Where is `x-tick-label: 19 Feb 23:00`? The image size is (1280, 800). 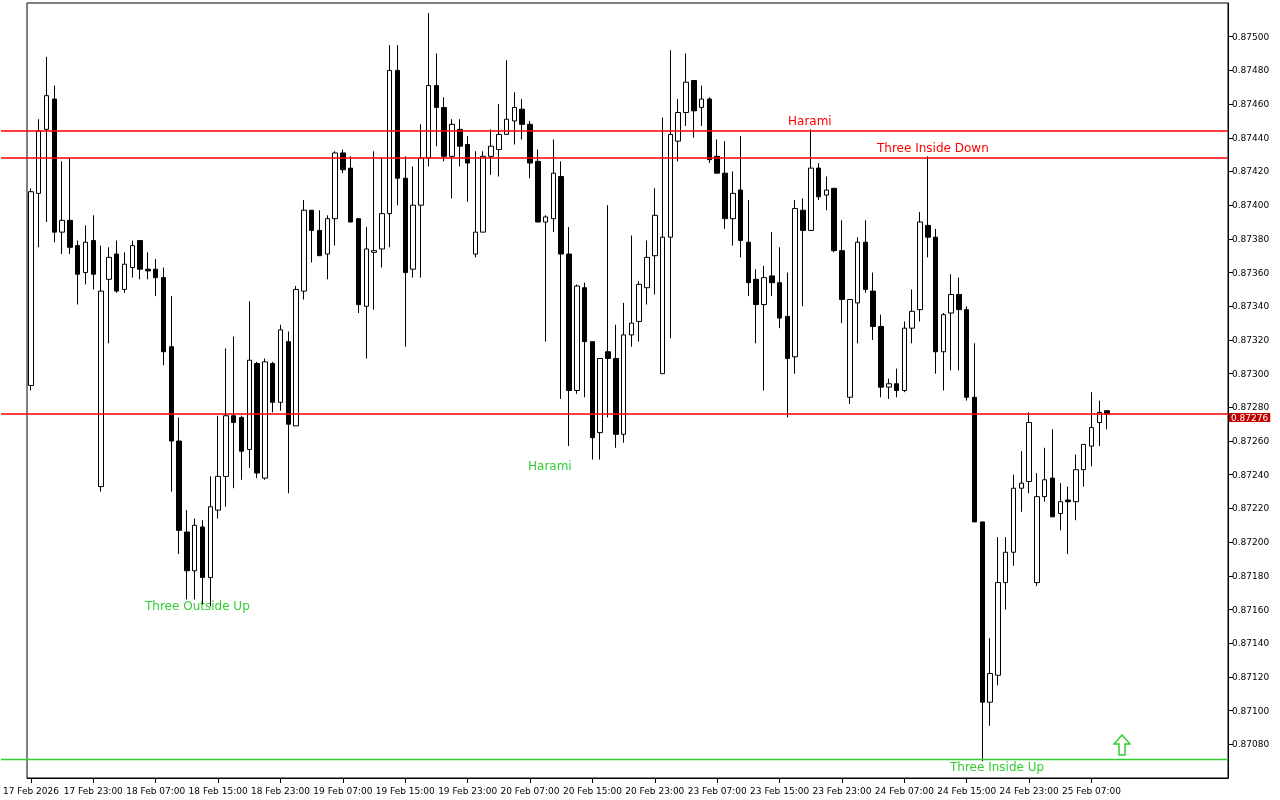
x-tick-label: 19 Feb 23:00 is located at coordinates (468, 790).